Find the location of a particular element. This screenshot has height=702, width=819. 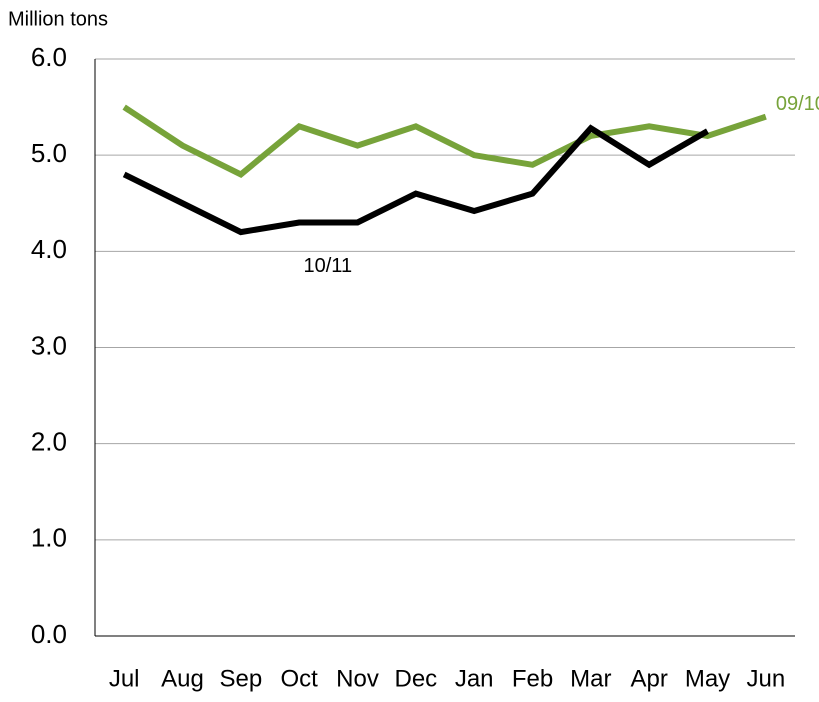

x-tick-label: Jan is located at coordinates (474, 678).